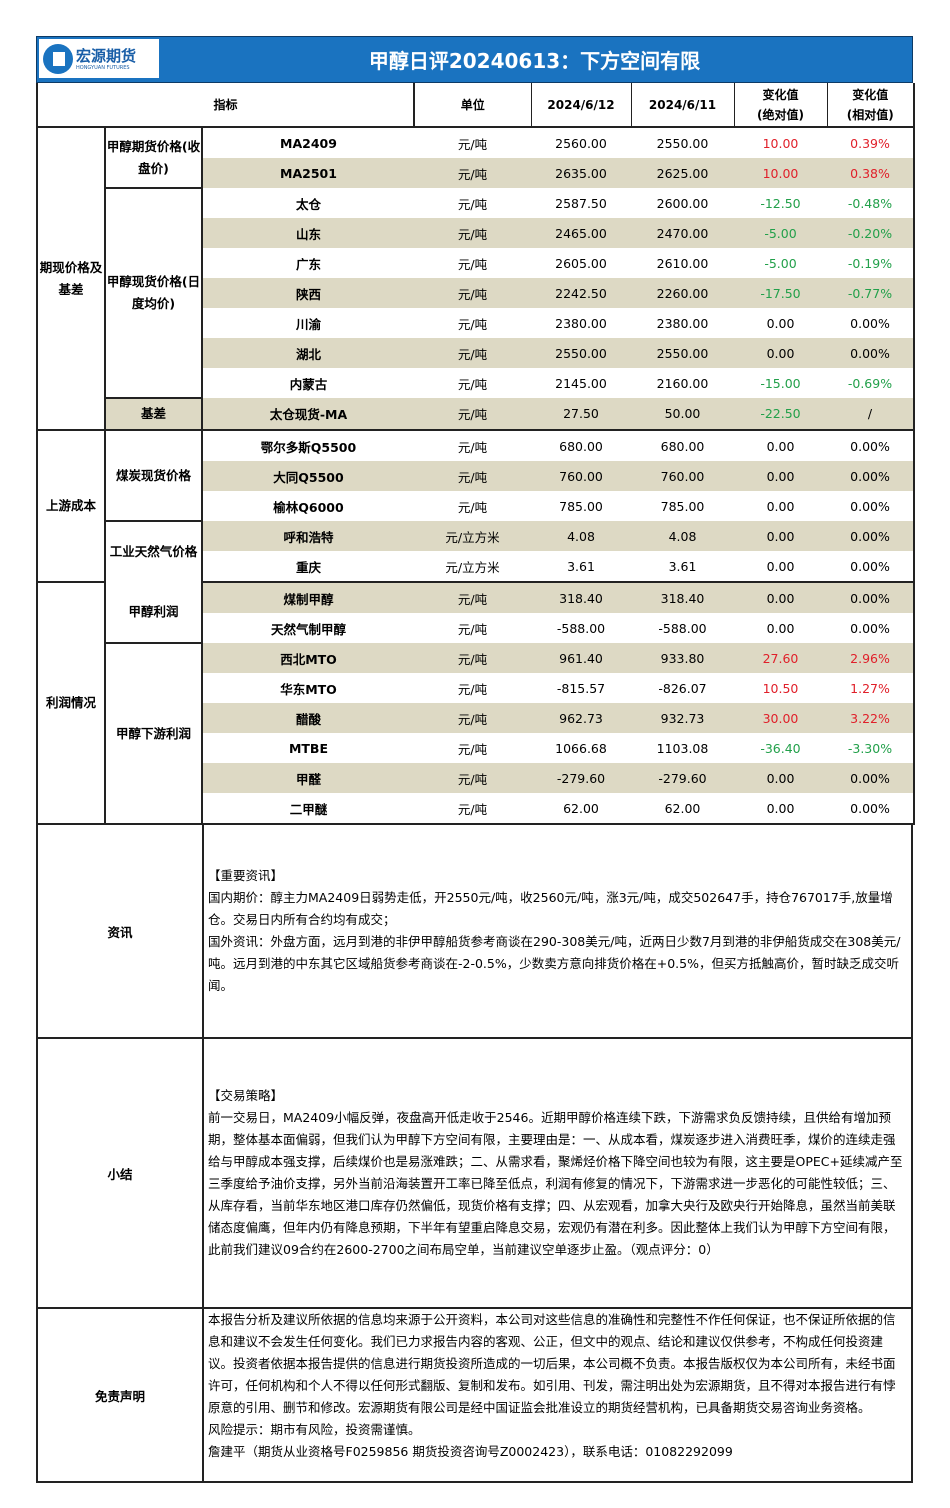 The image size is (950, 1508). What do you see at coordinates (581, 567) in the screenshot?
I see `value-current: 3.61` at bounding box center [581, 567].